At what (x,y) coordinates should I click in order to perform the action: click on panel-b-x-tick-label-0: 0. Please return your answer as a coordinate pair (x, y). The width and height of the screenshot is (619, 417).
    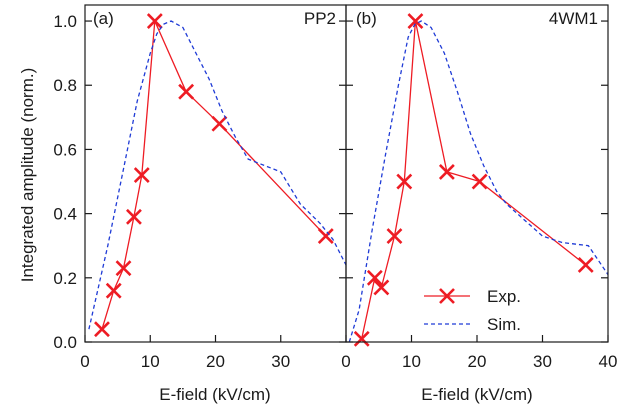
    Looking at the image, I should click on (345, 361).